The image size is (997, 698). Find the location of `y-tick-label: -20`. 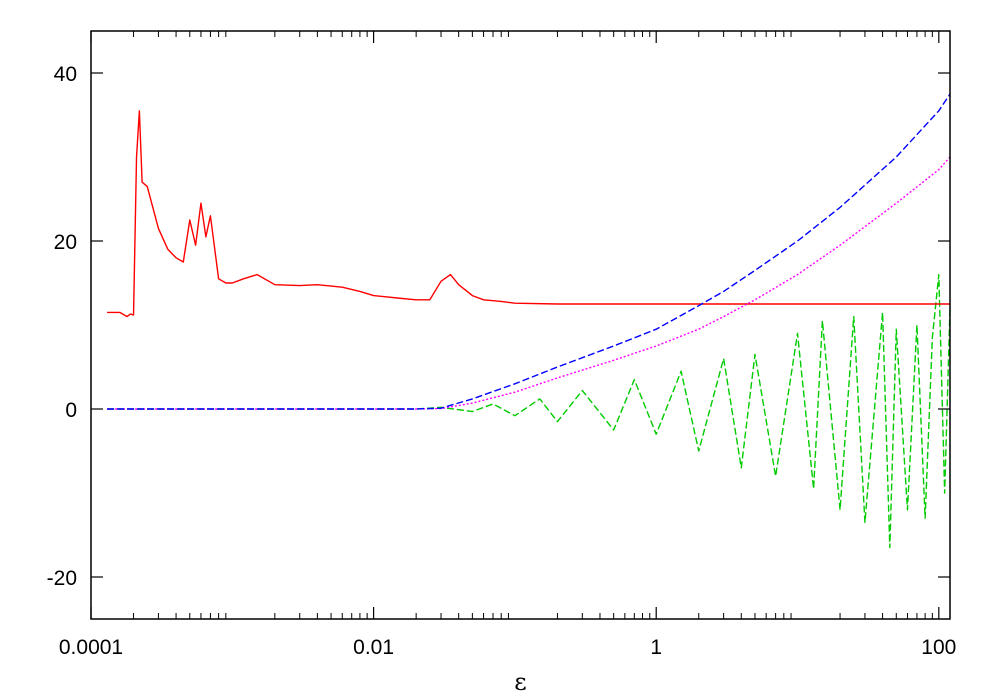

y-tick-label: -20 is located at coordinates (62, 578).